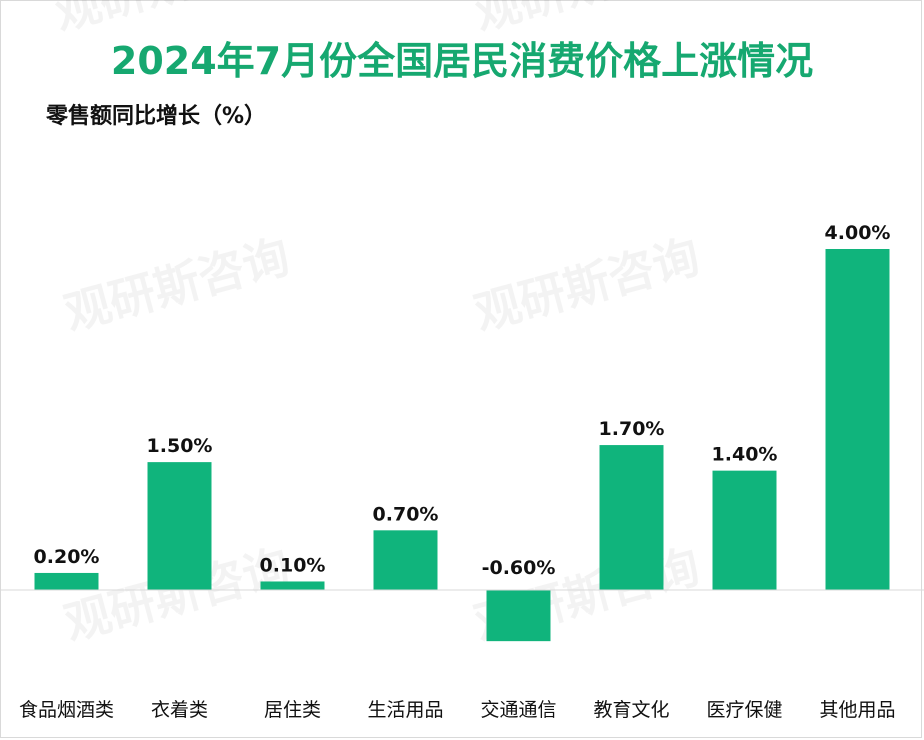 This screenshot has height=740, width=924. What do you see at coordinates (180, 446) in the screenshot?
I see `data-label-2: 1.50%` at bounding box center [180, 446].